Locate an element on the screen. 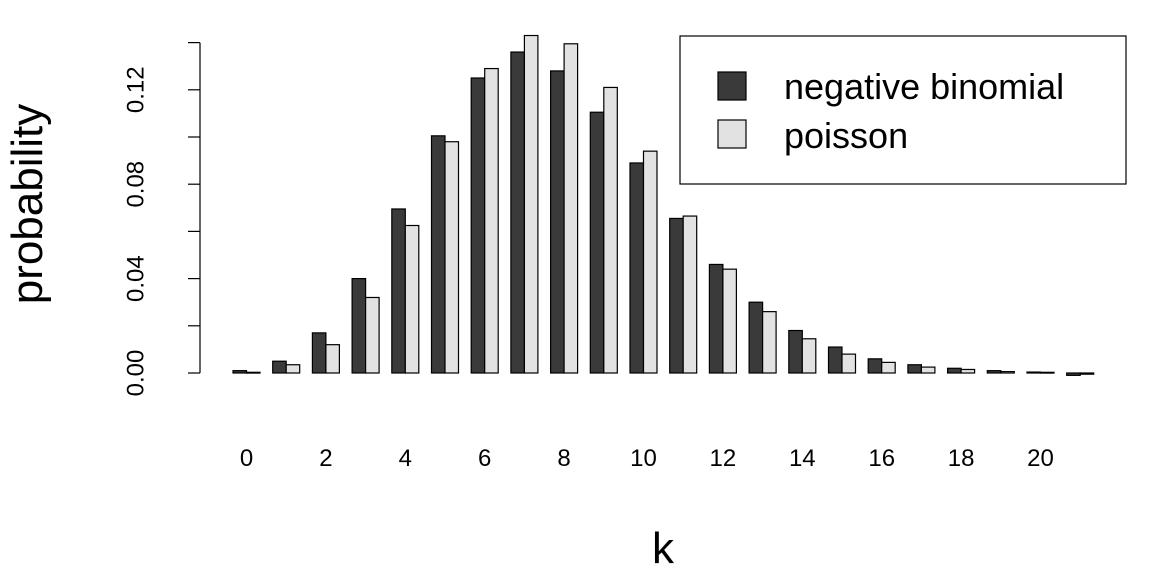 This screenshot has width=1152, height=576. bar-negative-binomial-k16 is located at coordinates (875, 366).